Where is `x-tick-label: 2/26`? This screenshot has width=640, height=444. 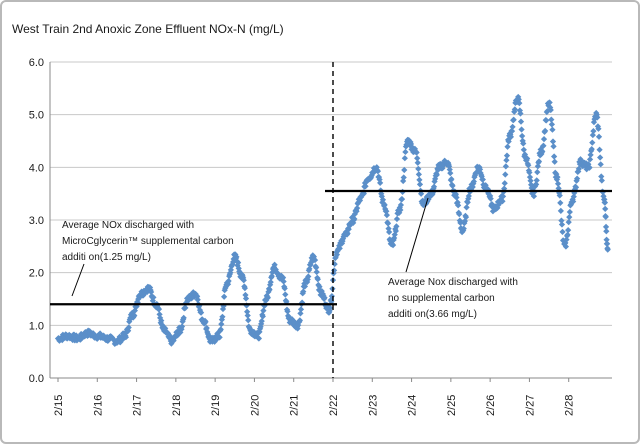 x-tick-label: 2/26 is located at coordinates (491, 405).